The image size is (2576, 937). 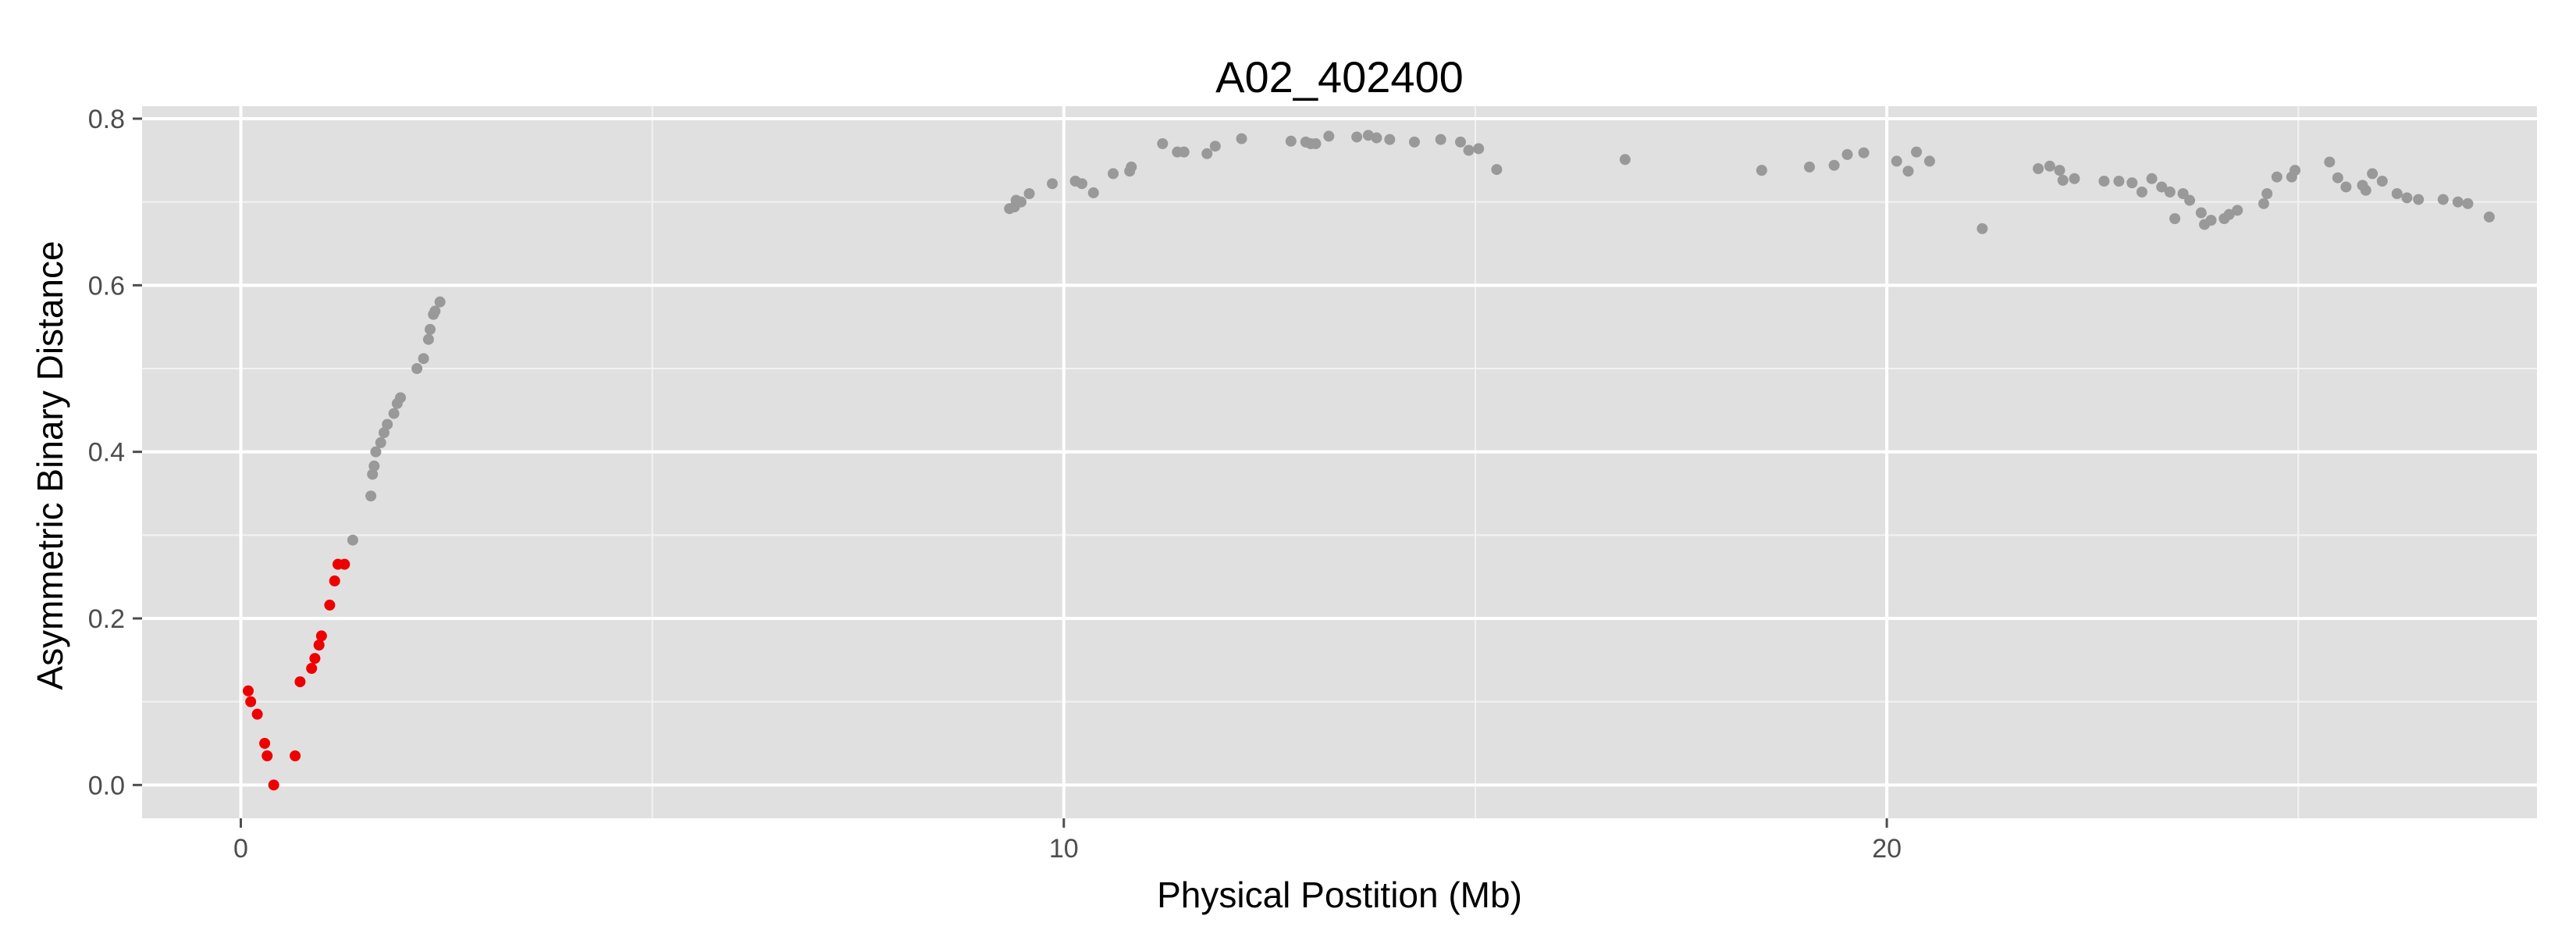 What do you see at coordinates (106, 119) in the screenshot?
I see `y-tick-label: 0.8` at bounding box center [106, 119].